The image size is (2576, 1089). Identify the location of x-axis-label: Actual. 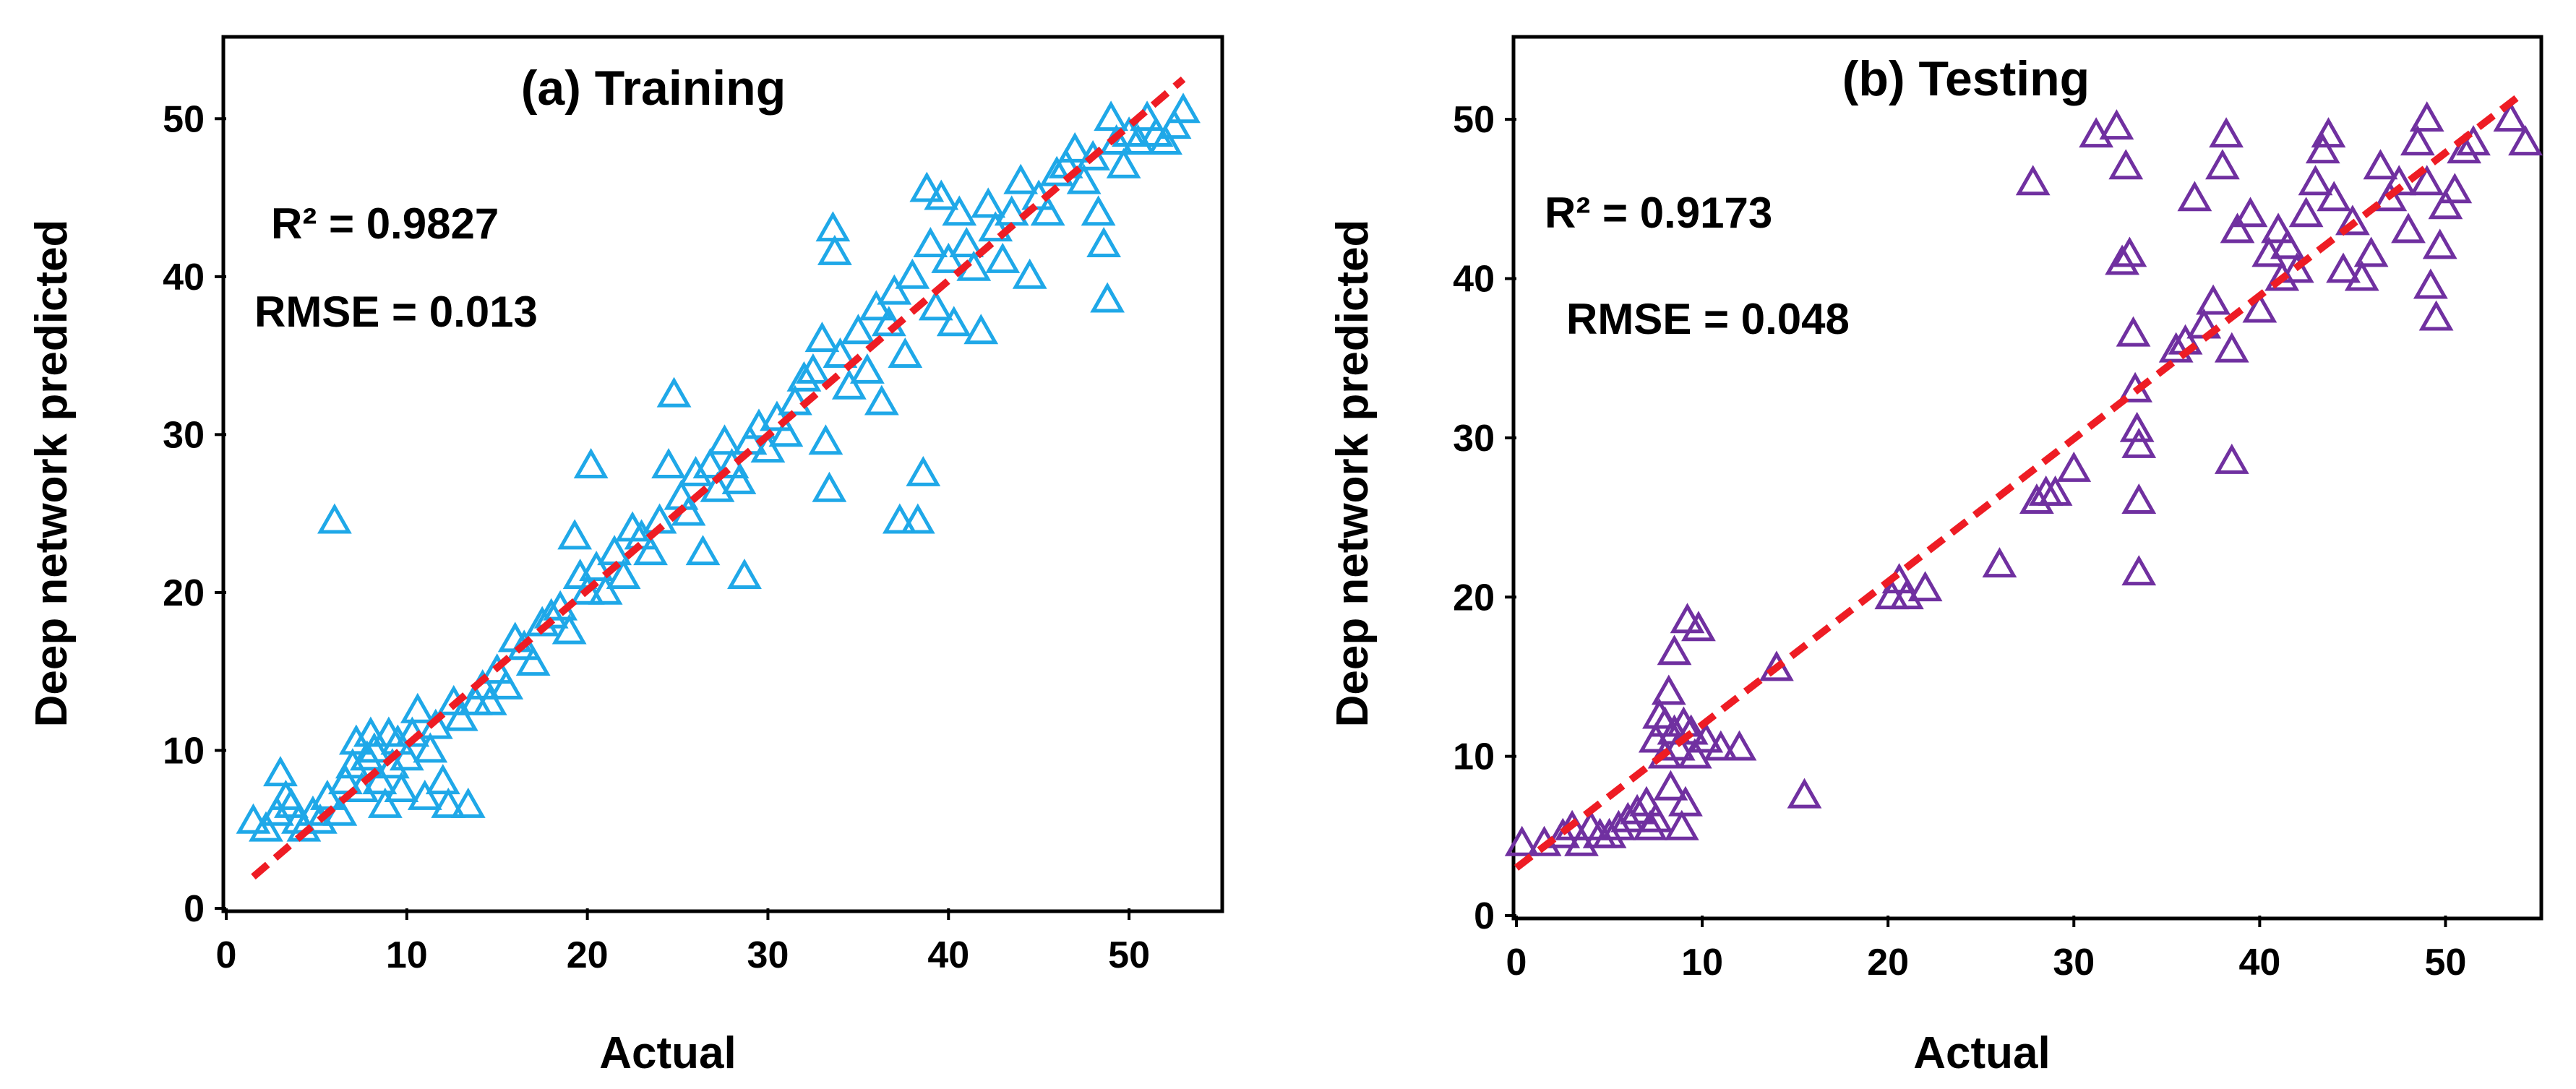
(1982, 1053).